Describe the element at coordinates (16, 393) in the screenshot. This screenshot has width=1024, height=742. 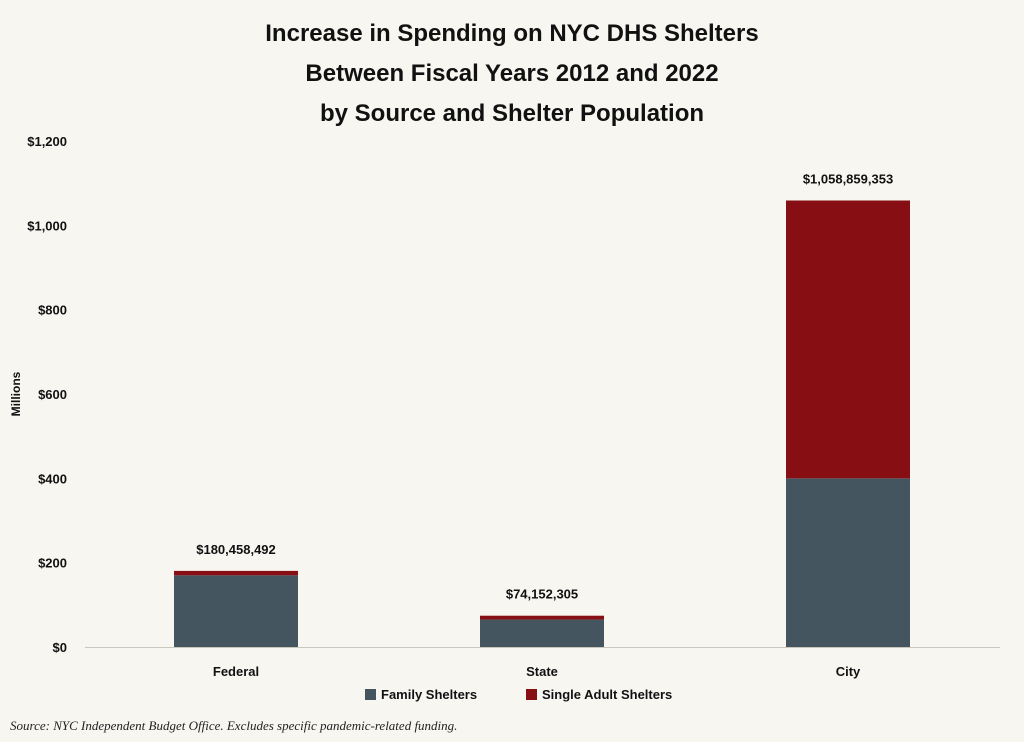
I see `y-axis-label: Millions` at that location.